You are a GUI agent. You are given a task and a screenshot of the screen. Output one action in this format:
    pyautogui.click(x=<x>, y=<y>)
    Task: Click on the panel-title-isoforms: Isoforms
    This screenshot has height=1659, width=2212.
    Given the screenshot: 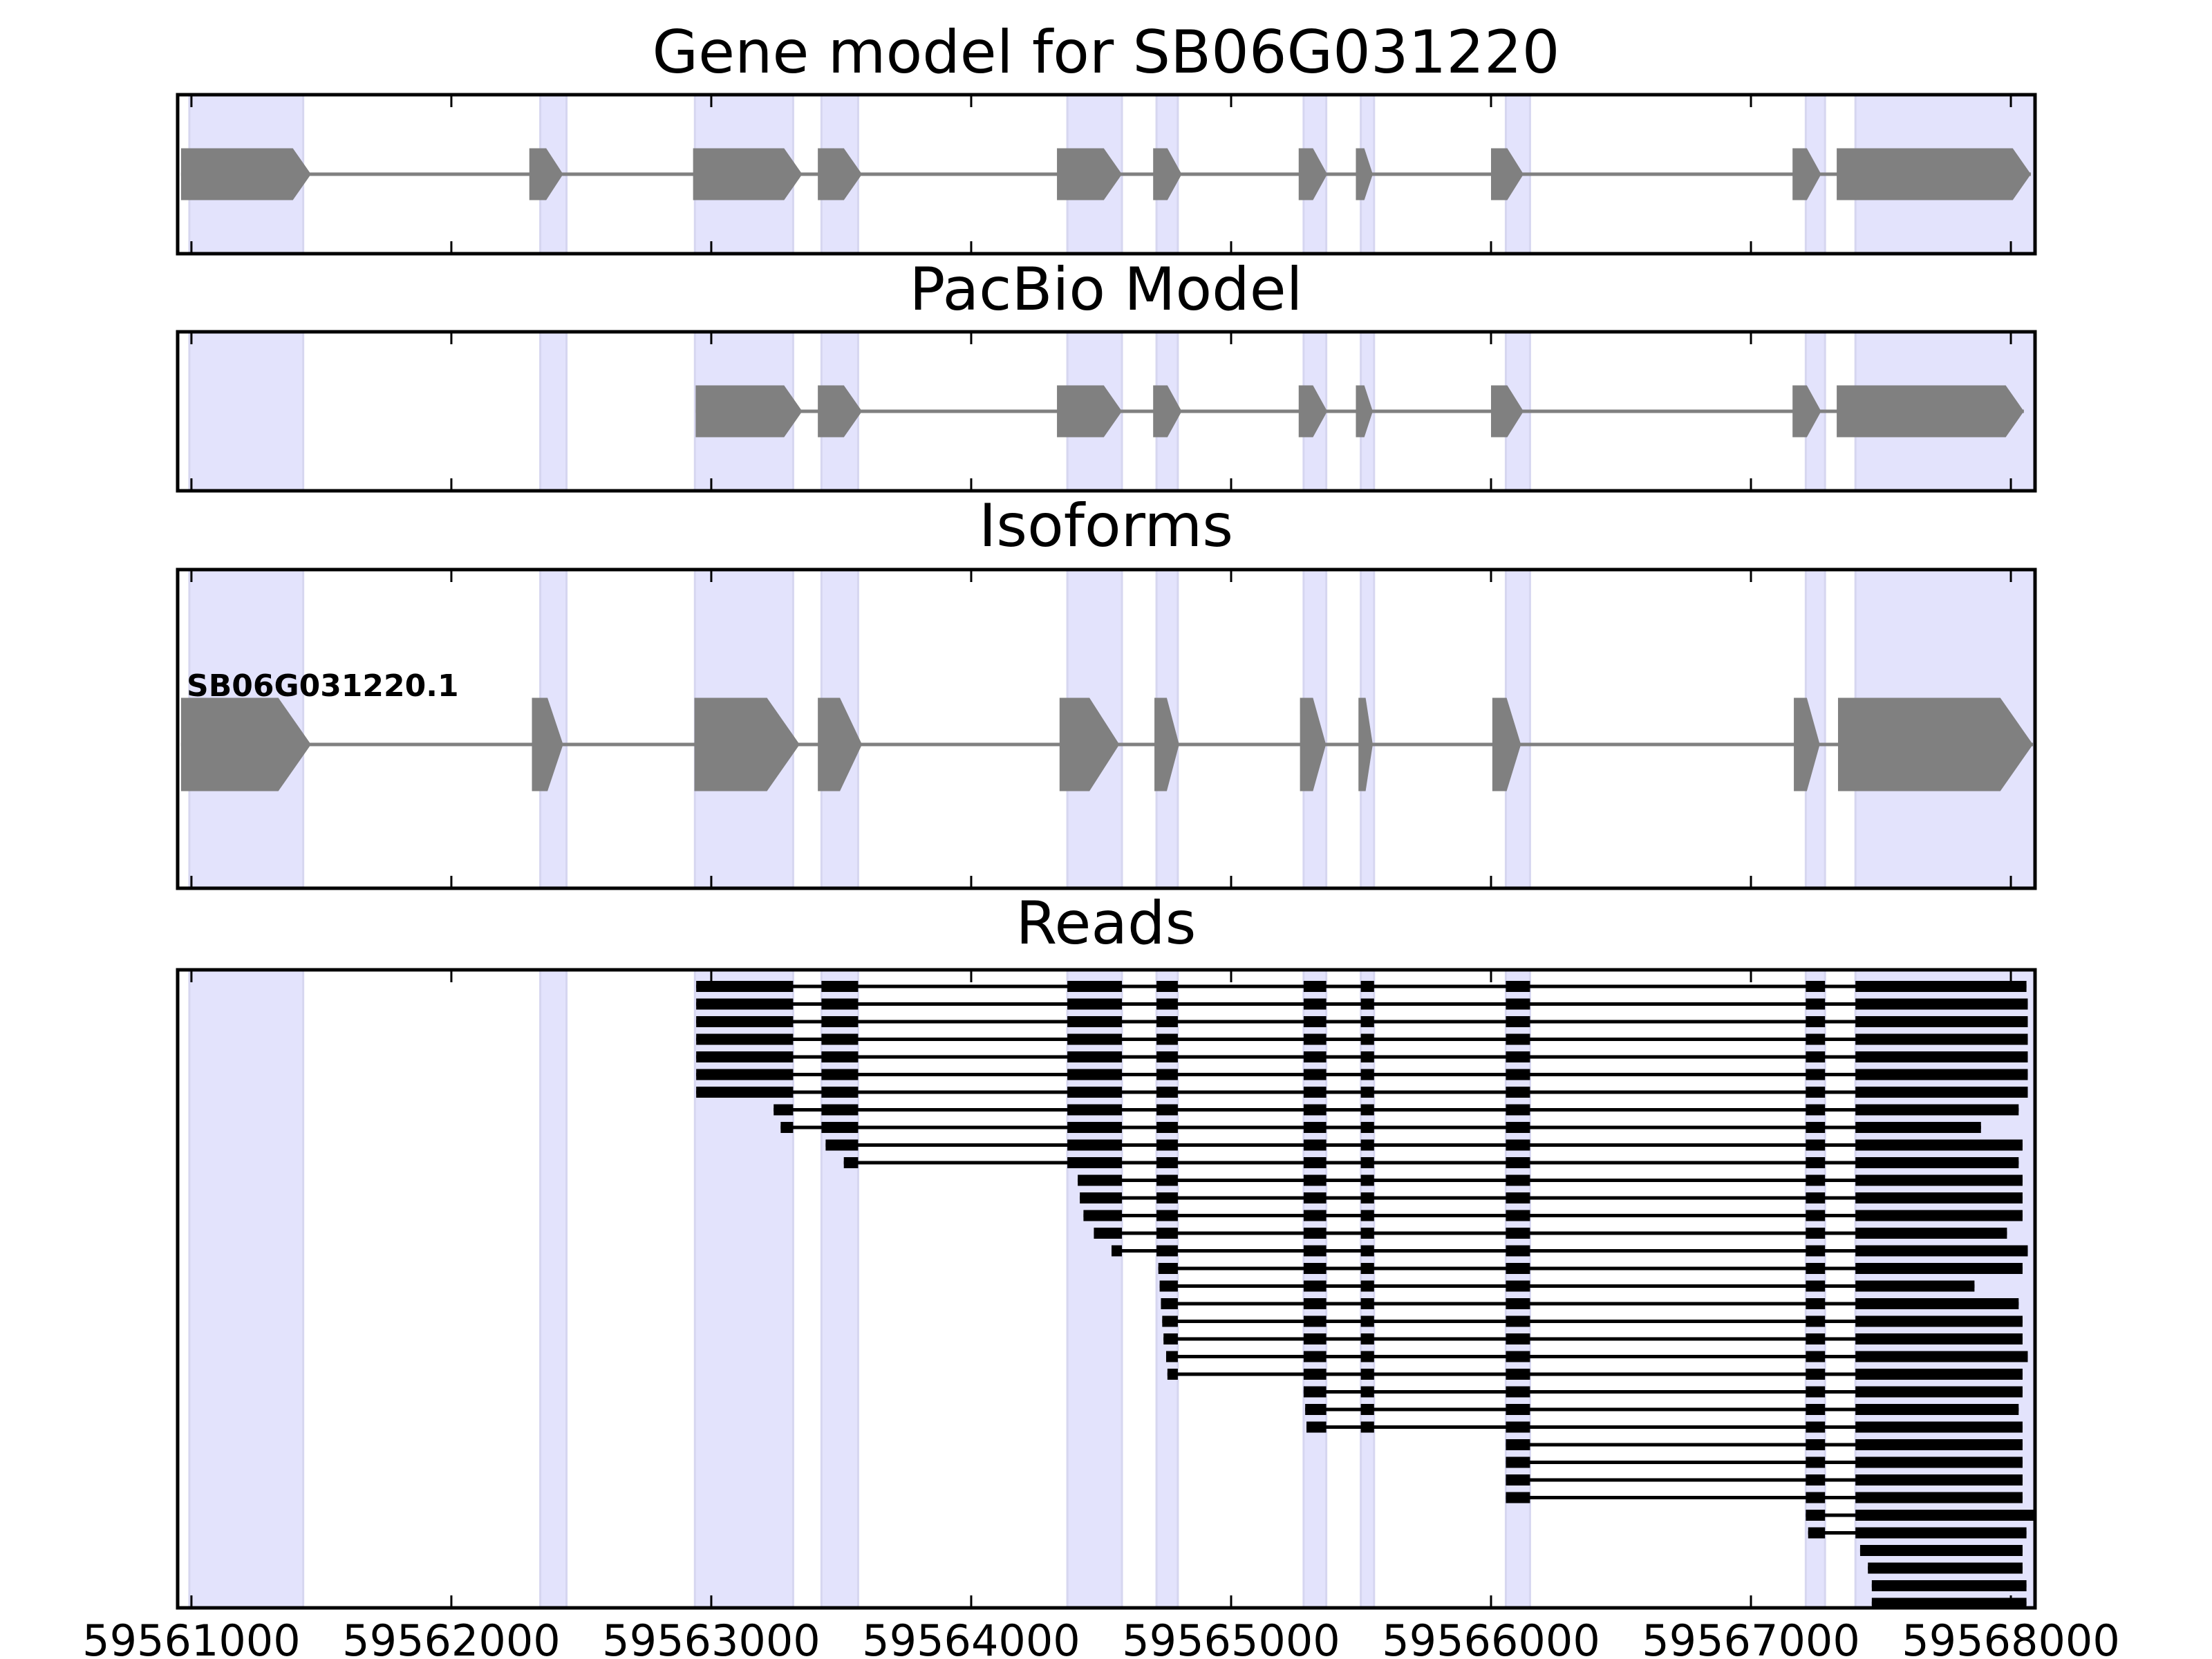 What is the action you would take?
    pyautogui.click(x=1106, y=526)
    